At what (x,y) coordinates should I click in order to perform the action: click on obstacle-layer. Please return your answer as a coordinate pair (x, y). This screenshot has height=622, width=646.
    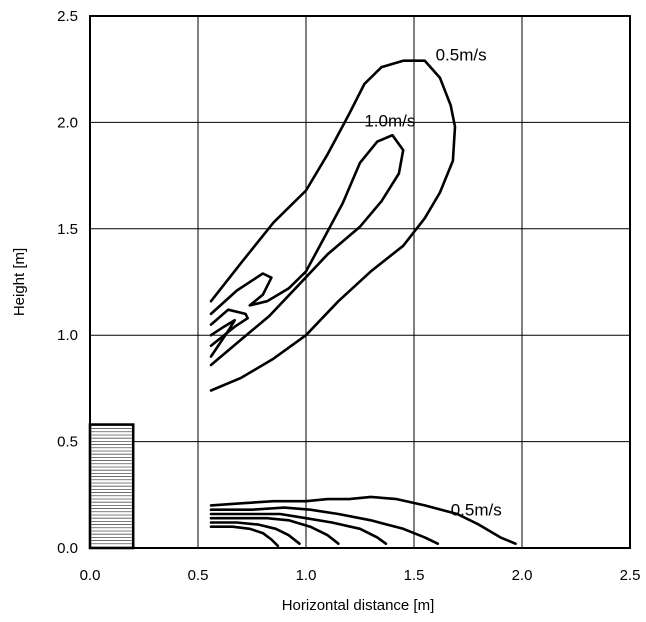
    Looking at the image, I should click on (111, 486).